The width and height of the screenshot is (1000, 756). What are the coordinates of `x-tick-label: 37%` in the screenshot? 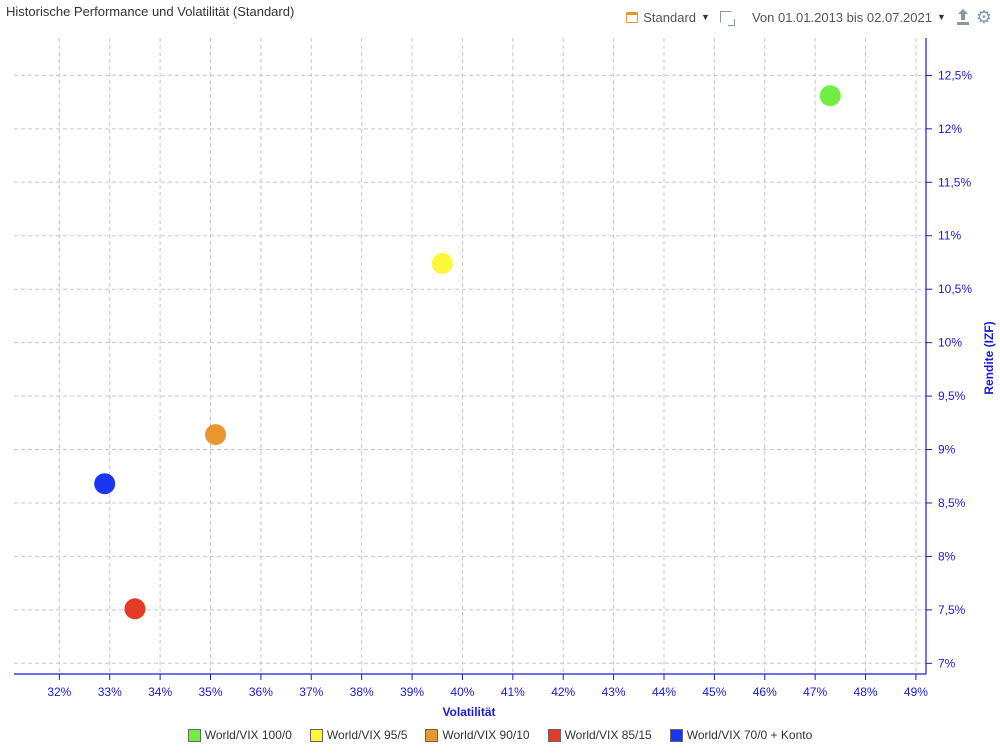 It's located at (311, 692).